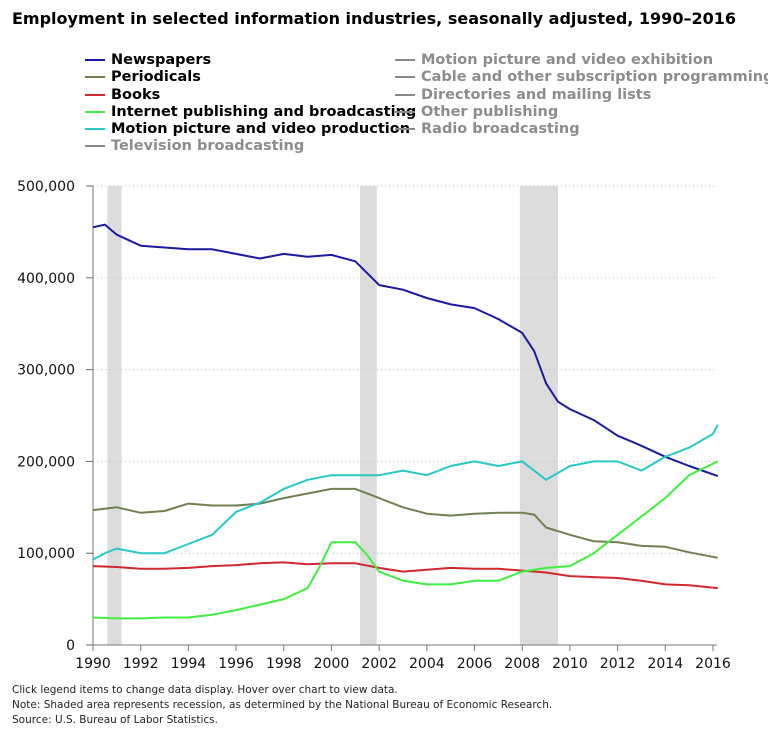 The image size is (768, 743). What do you see at coordinates (46, 462) in the screenshot?
I see `y-tick-label: 200,000` at bounding box center [46, 462].